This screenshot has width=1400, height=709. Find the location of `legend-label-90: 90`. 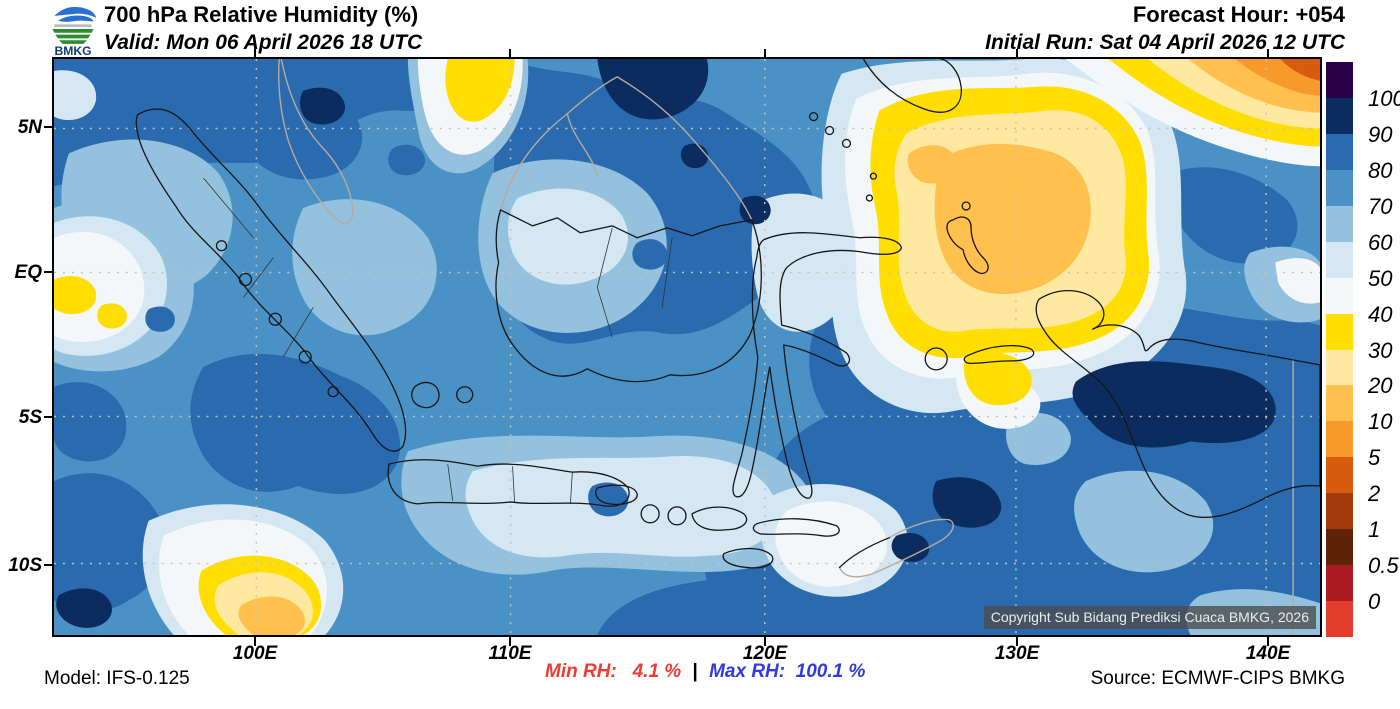

legend-label-90: 90 is located at coordinates (1380, 134).